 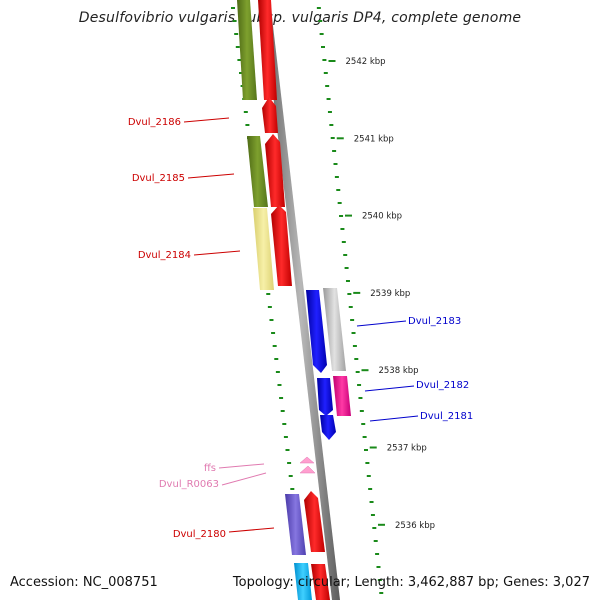 I want to click on rna-label: Dvul_R0063, so click(x=189, y=484).